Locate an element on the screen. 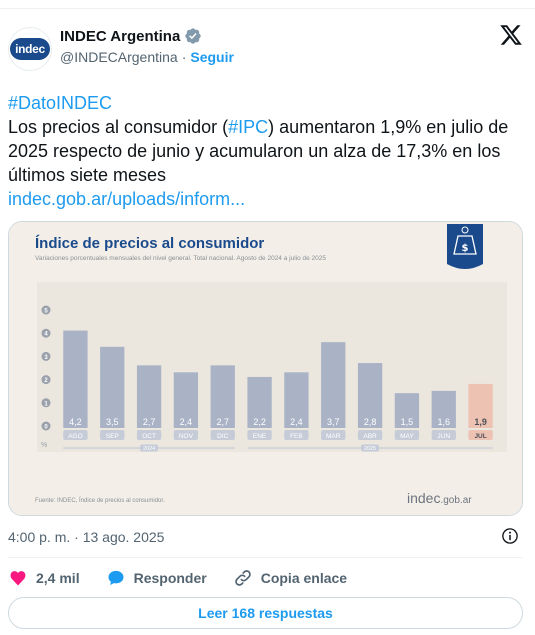 Image resolution: width=535 pixels, height=635 pixels. year-label: 2025 is located at coordinates (370, 449).